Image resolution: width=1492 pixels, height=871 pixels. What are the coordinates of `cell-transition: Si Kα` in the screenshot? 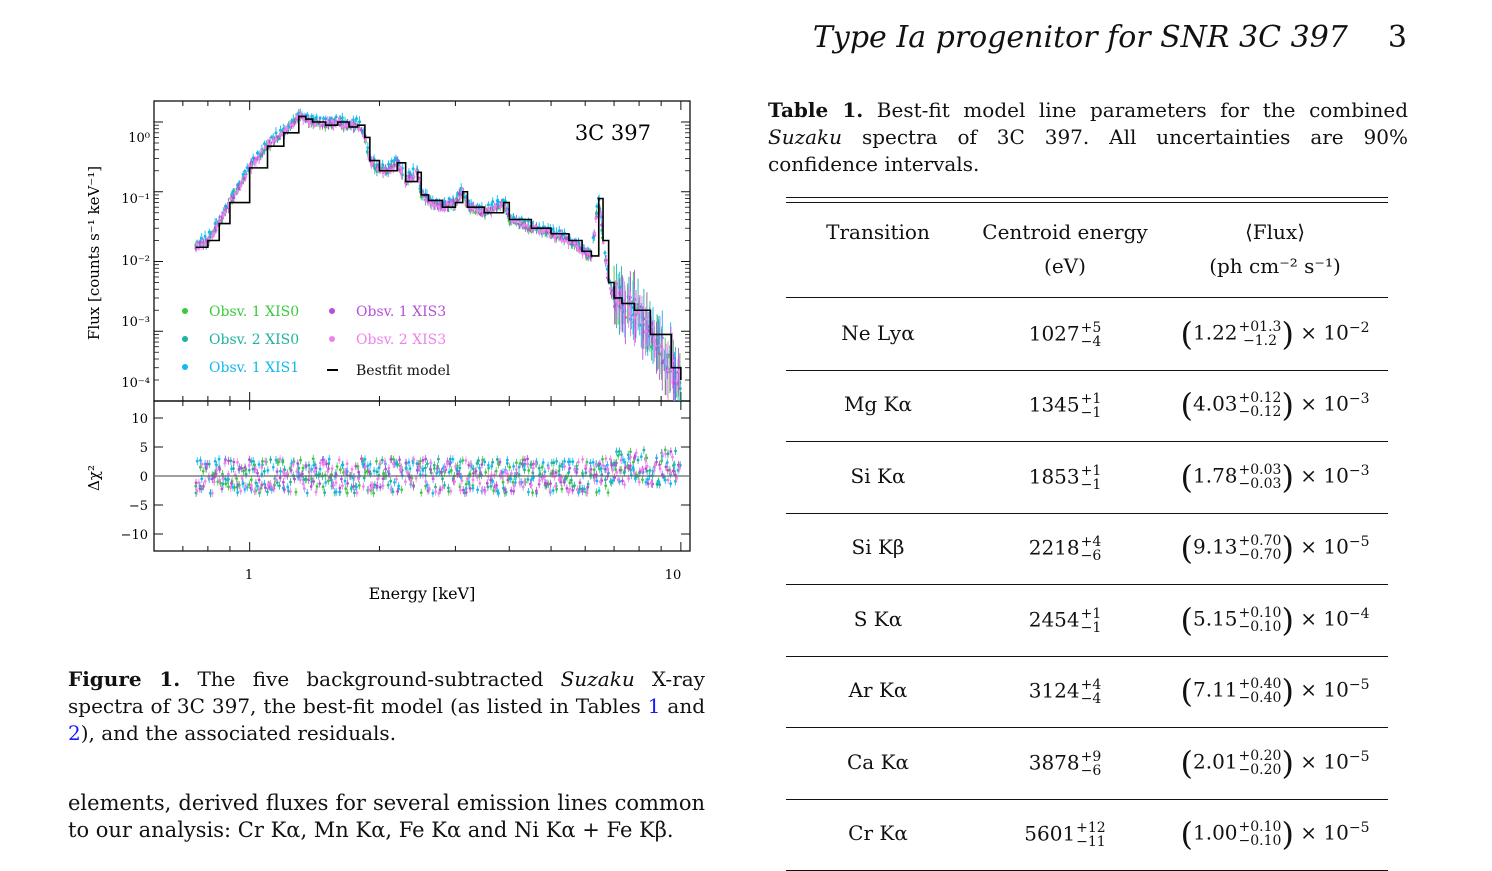 It's located at (878, 475).